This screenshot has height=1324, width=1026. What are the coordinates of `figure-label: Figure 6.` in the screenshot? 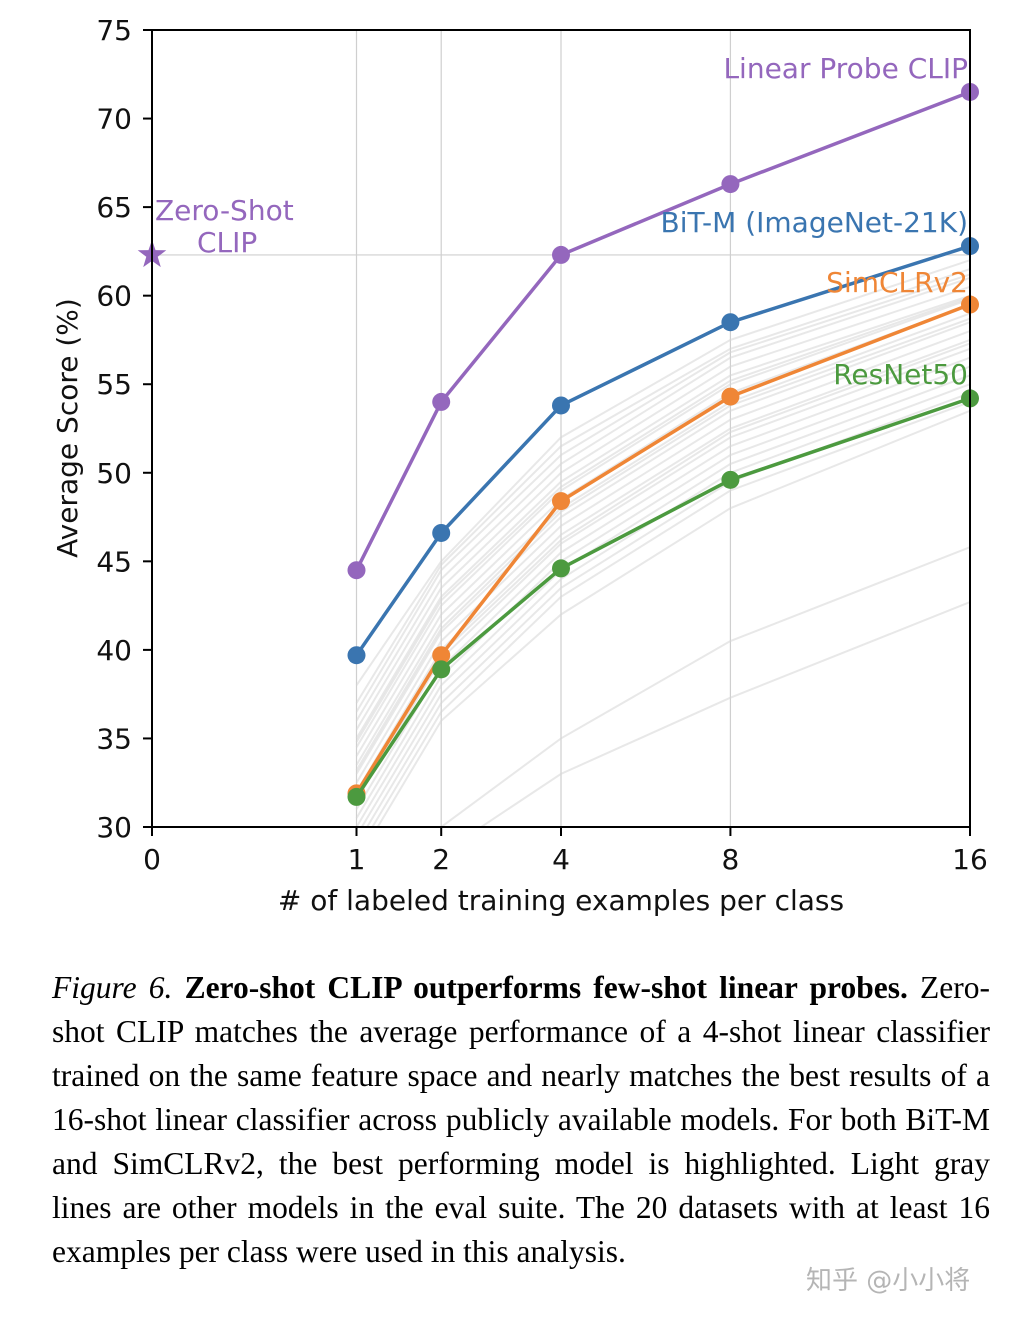 It's located at (112, 987).